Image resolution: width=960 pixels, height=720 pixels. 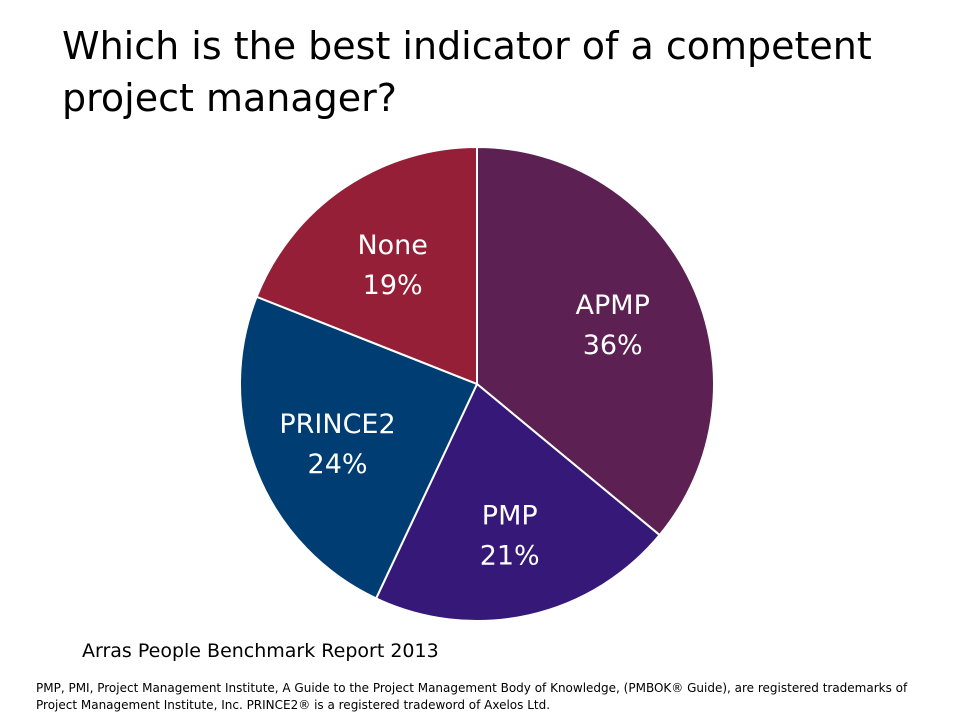 What do you see at coordinates (613, 345) in the screenshot?
I see `slice-value-label: 36%` at bounding box center [613, 345].